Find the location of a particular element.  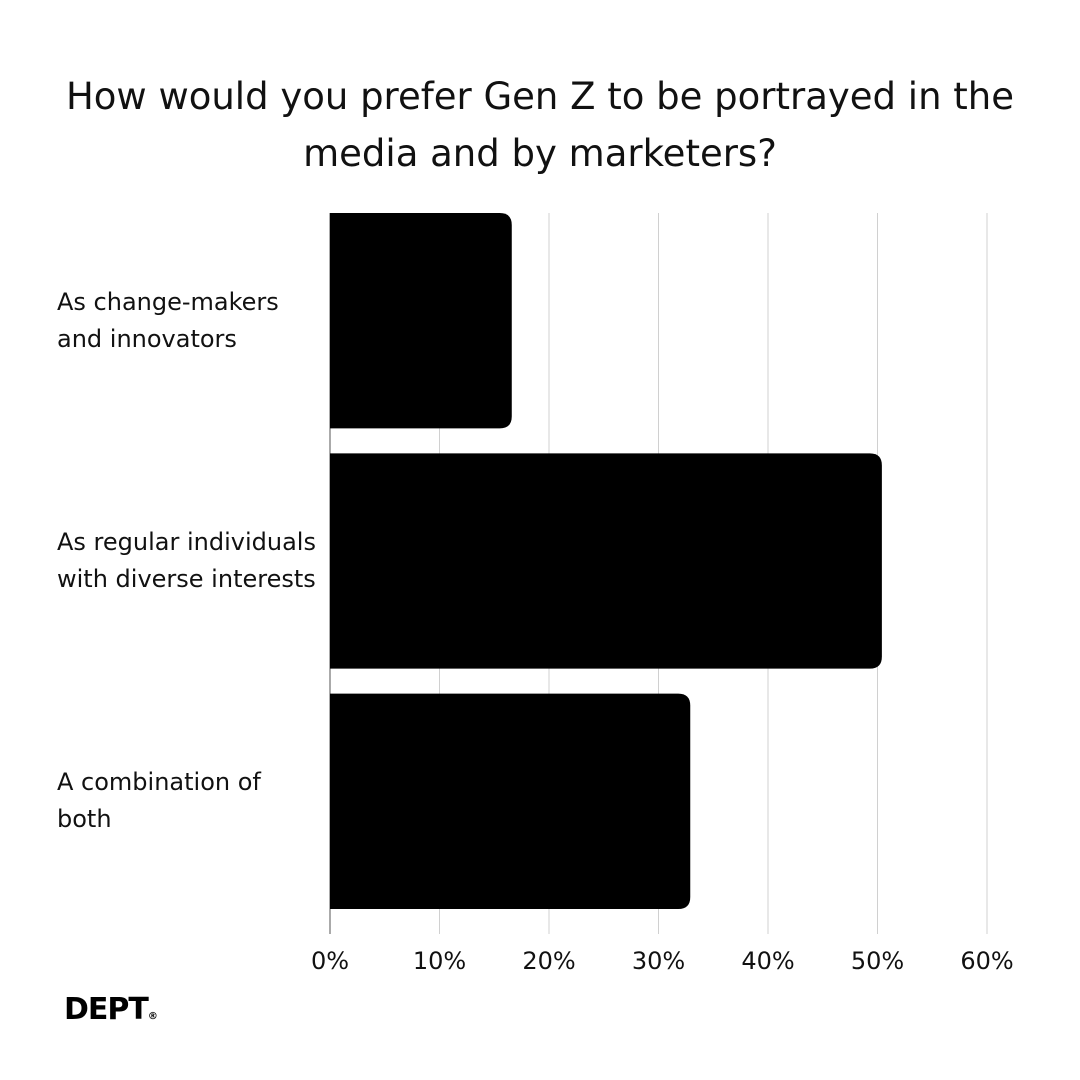

x-tick-label: 10% is located at coordinates (439, 961).